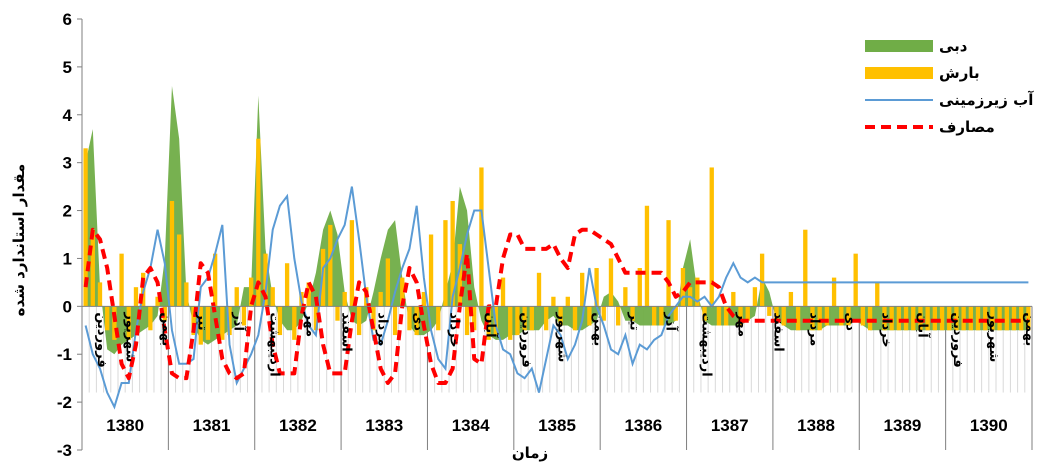 Image resolution: width=1045 pixels, height=464 pixels. I want to click on y-tick-label: 5, so click(67, 67).